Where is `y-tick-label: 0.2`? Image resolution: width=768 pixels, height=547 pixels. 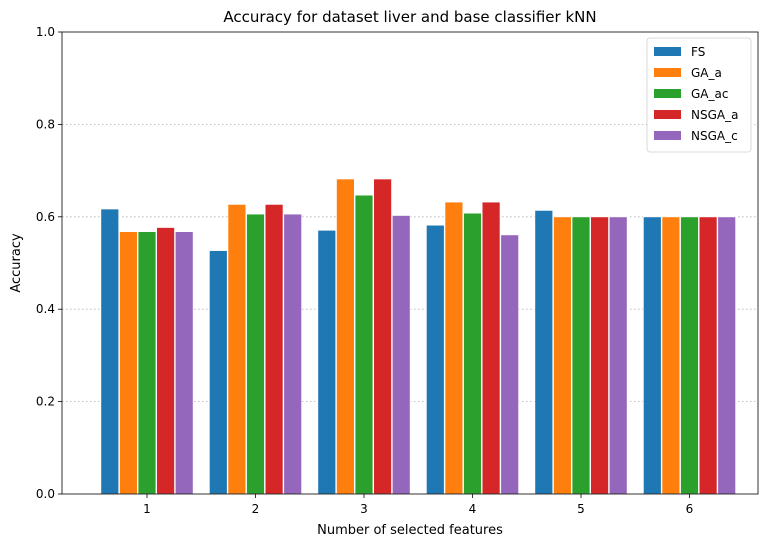 y-tick-label: 0.2 is located at coordinates (45, 402).